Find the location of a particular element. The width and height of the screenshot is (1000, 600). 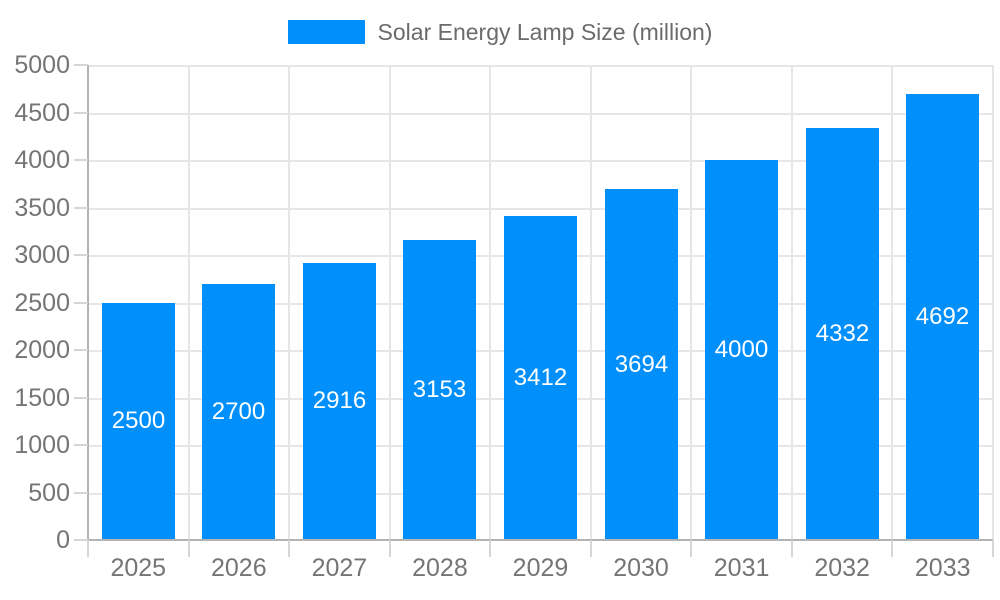

x-axis-tick-label: 2030 is located at coordinates (641, 568).